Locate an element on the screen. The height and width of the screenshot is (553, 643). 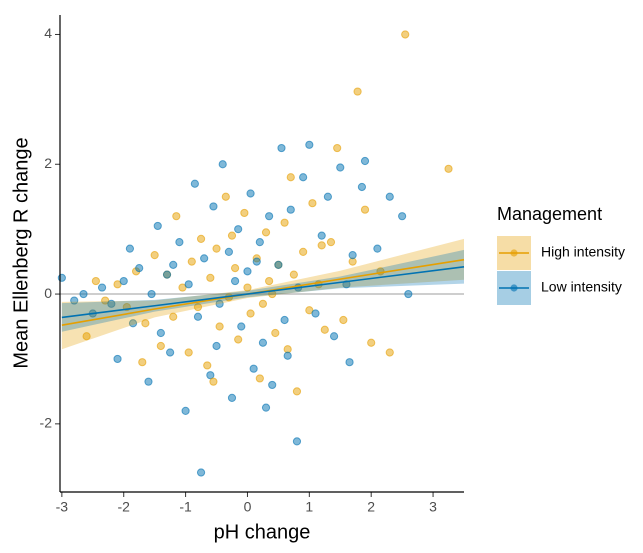
x-tick-label: 3 is located at coordinates (433, 507).